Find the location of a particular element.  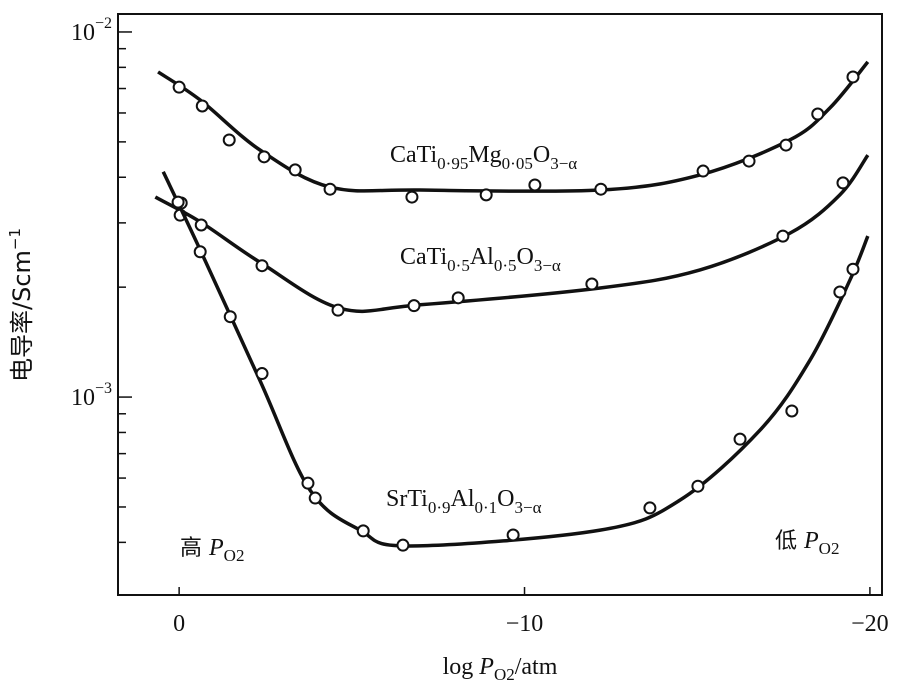

series-label: SrTi0·9Al0·1O3−α is located at coordinates (464, 501).